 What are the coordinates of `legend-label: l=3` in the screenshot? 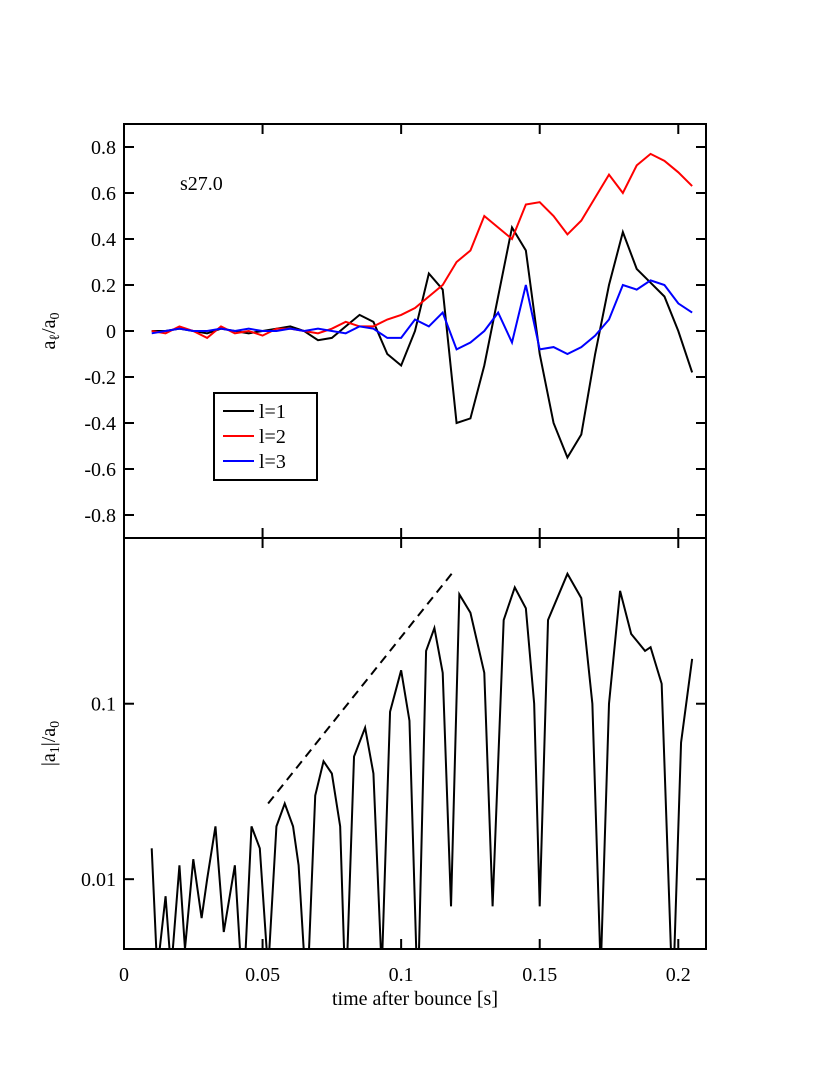 It's located at (272, 462).